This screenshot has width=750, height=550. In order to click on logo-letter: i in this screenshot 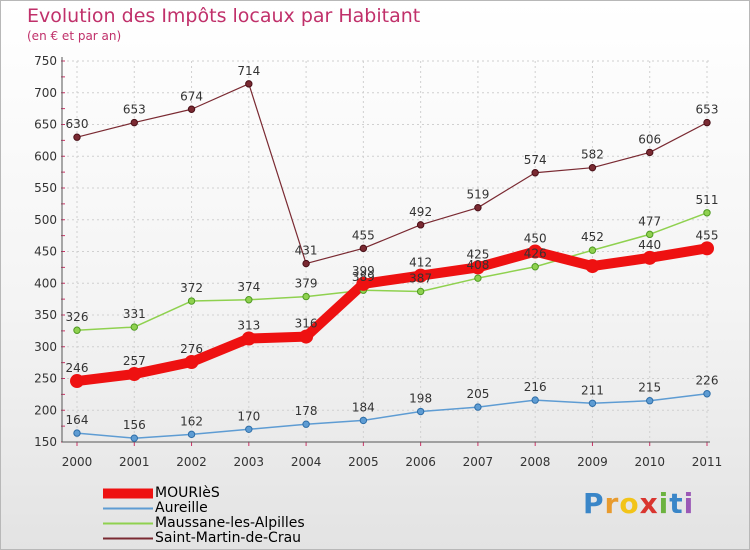, I will do `click(689, 503)`.